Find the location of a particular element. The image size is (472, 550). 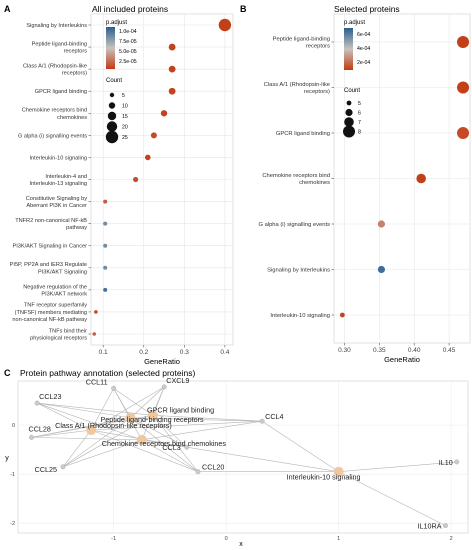

node-label: GPCR ligand binding is located at coordinates (180, 409).